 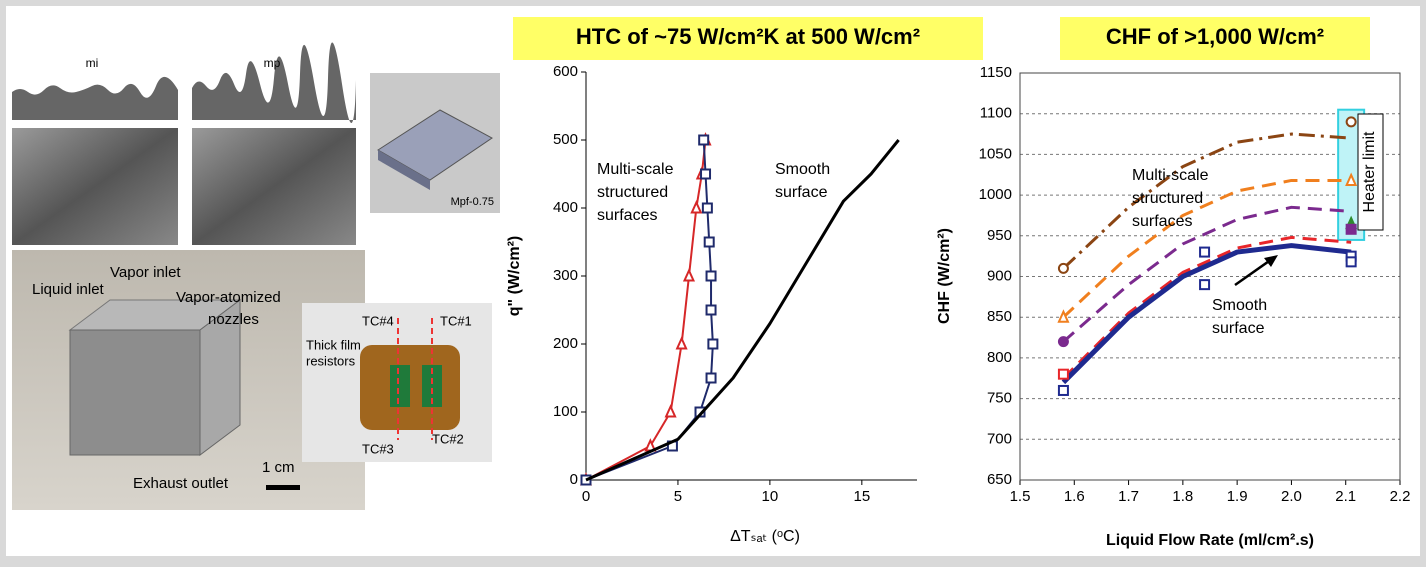 What do you see at coordinates (586, 496) in the screenshot?
I see `x-tick-label: 0` at bounding box center [586, 496].